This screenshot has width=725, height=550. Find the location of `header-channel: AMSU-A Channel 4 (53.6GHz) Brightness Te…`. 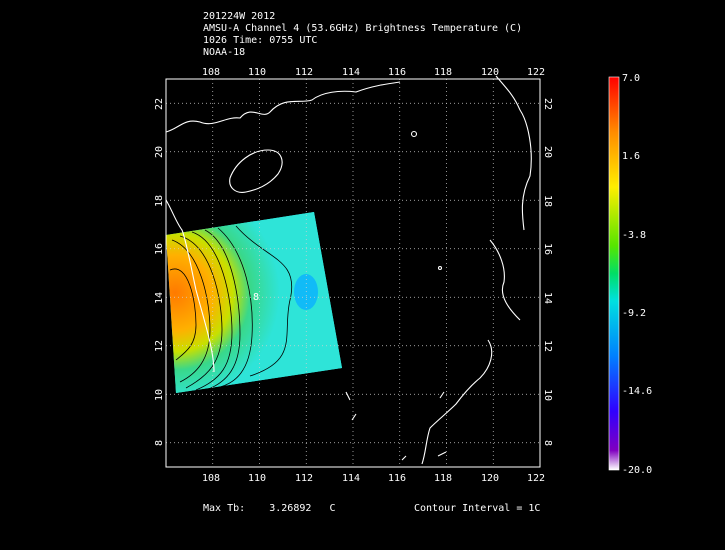

header-channel: AMSU-A Channel 4 (53.6GHz) Brightness Te… is located at coordinates (363, 28).